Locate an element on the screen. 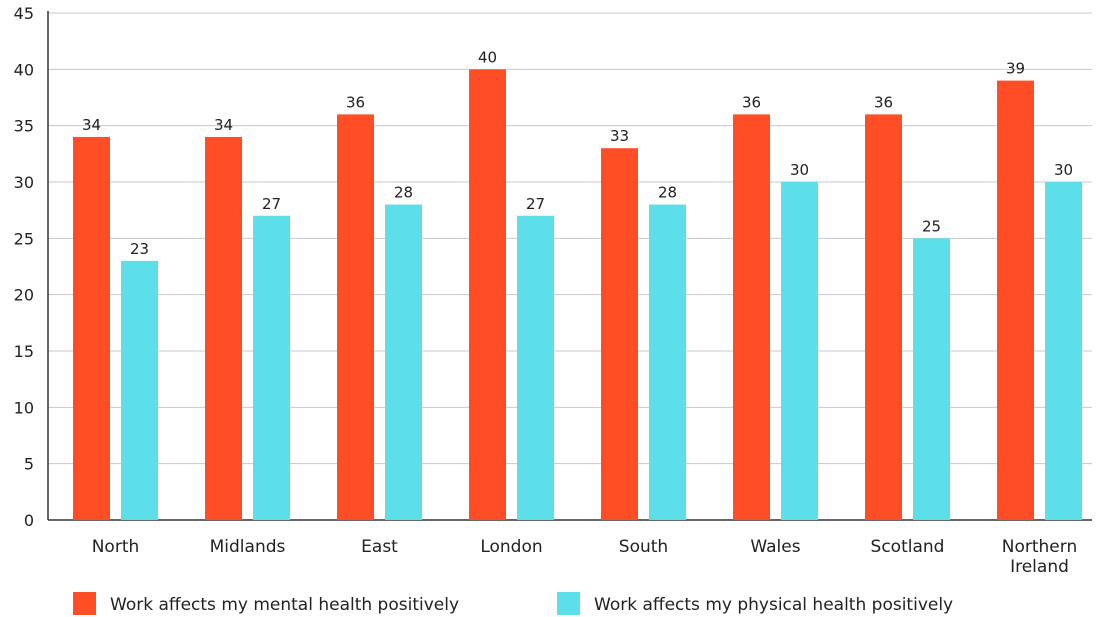 The image size is (1097, 617). y-tick-label: 30 is located at coordinates (24, 182).